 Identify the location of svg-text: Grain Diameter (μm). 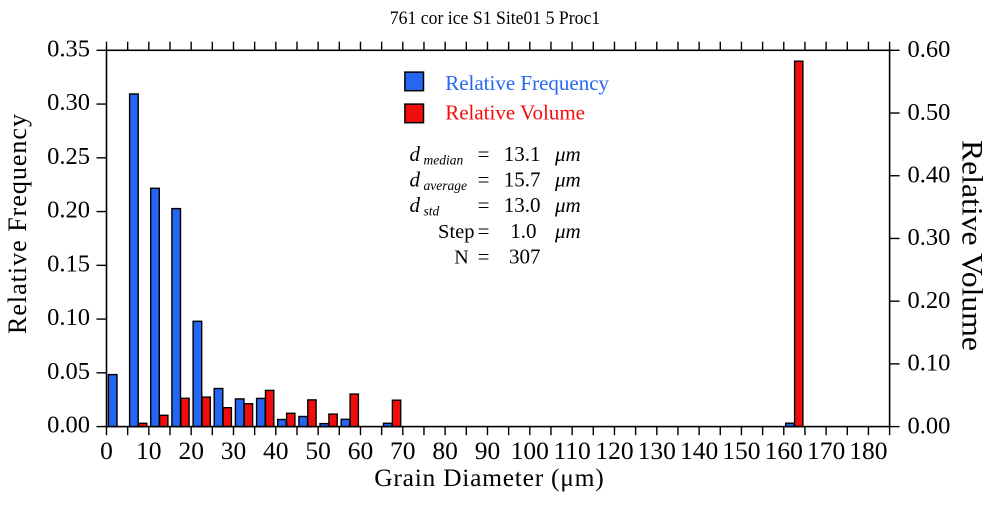
(489, 477).